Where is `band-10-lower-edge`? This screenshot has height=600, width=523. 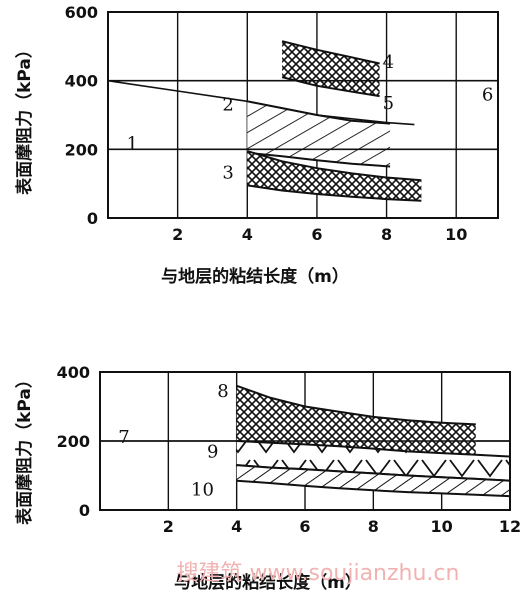
band-10-lower-edge is located at coordinates (373, 488).